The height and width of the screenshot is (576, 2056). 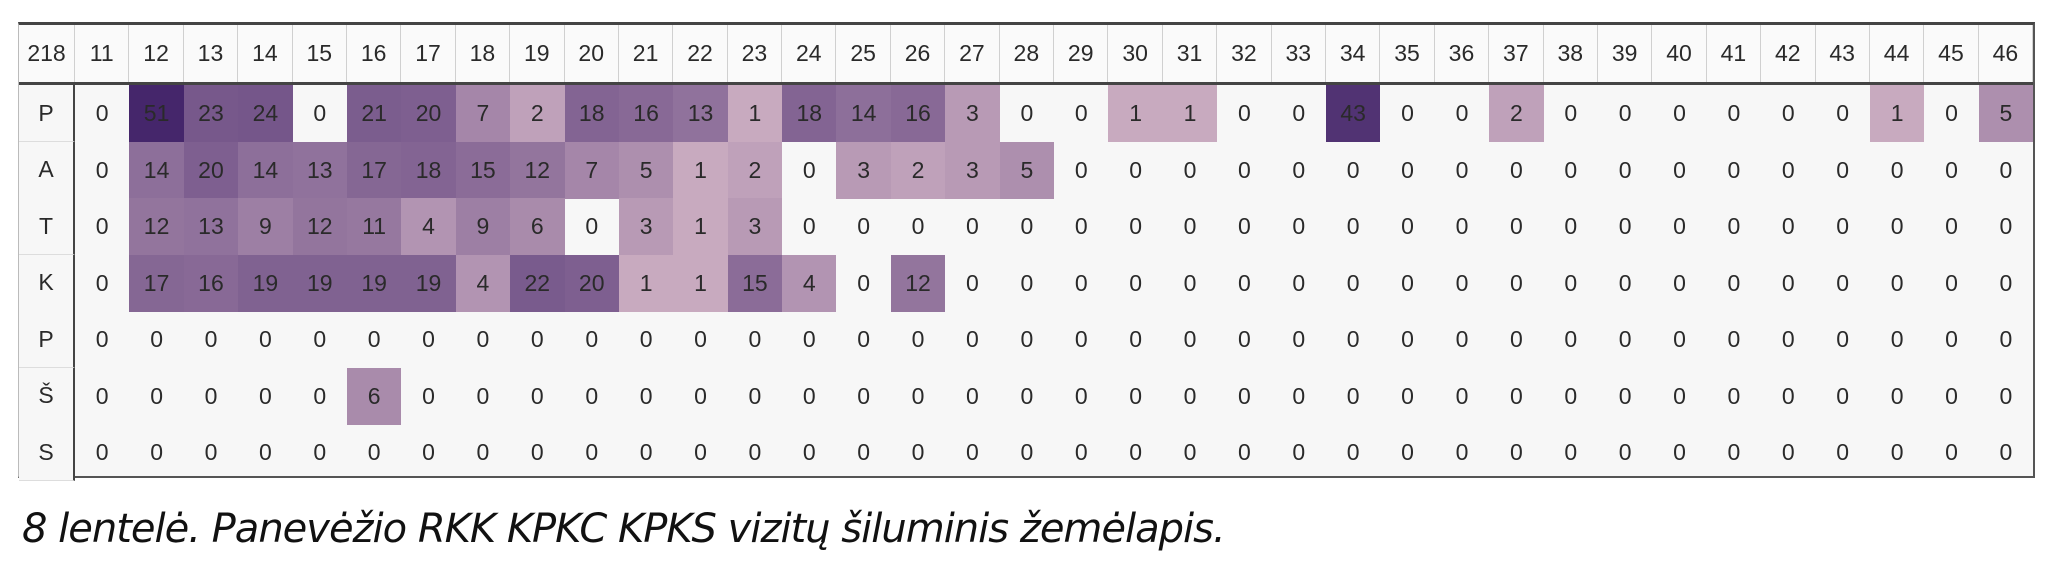 I want to click on column-header: 32, so click(x=1244, y=53).